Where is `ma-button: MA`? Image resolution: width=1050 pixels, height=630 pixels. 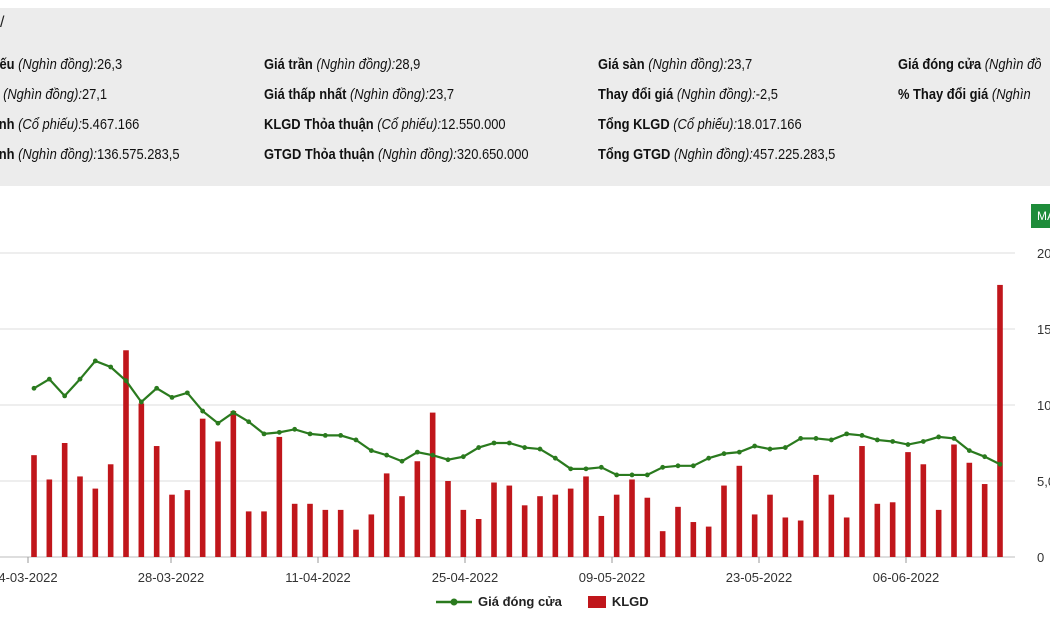 ma-button: MA is located at coordinates (1040, 216).